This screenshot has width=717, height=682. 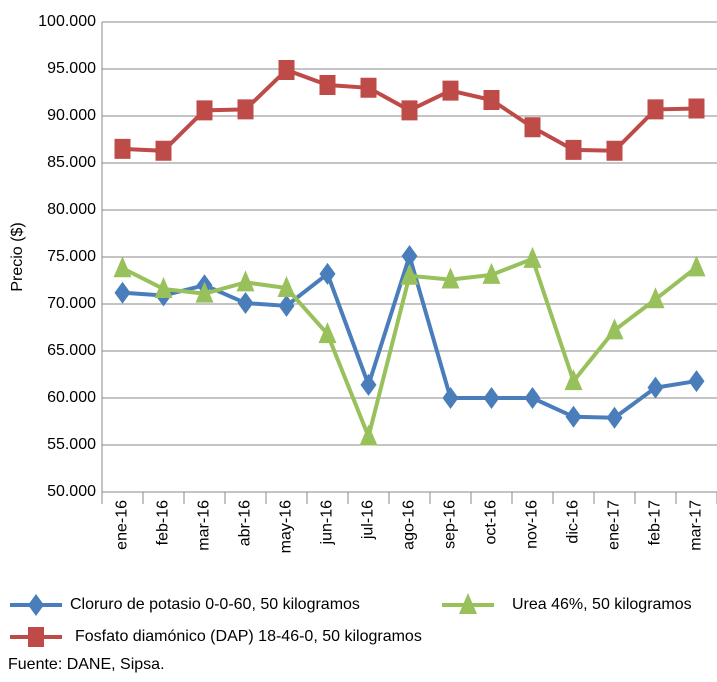 What do you see at coordinates (602, 604) in the screenshot?
I see `legend-label: Urea 46%, 50 kilogramos` at bounding box center [602, 604].